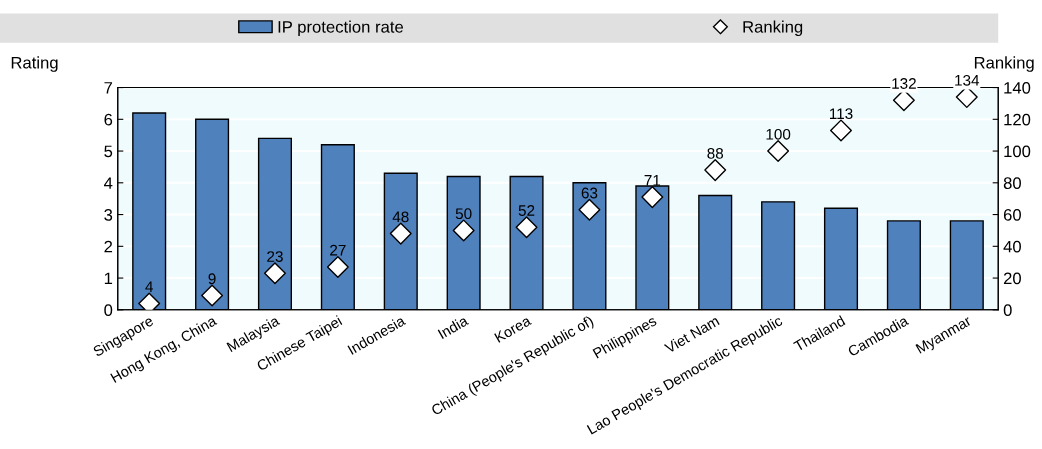 This screenshot has height=449, width=1042. I want to click on data-label: 9, so click(212, 279).